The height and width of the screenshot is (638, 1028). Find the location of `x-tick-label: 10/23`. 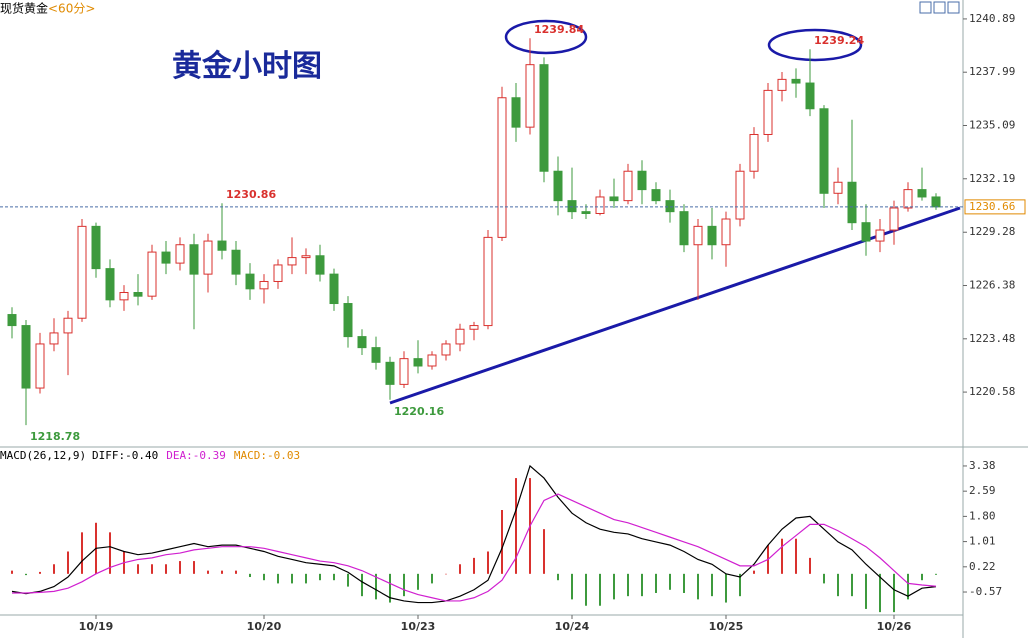

x-tick-label: 10/23 is located at coordinates (418, 626).